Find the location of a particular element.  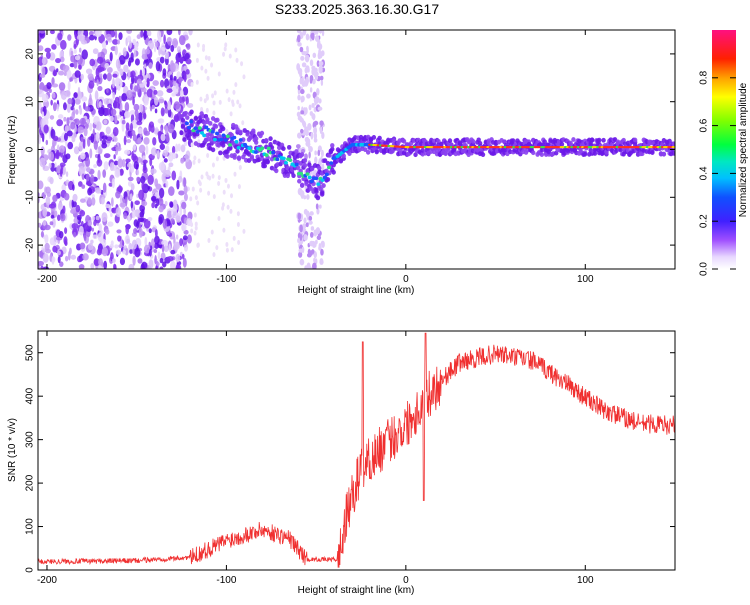

y-tick-label: 10 is located at coordinates (30, 102).